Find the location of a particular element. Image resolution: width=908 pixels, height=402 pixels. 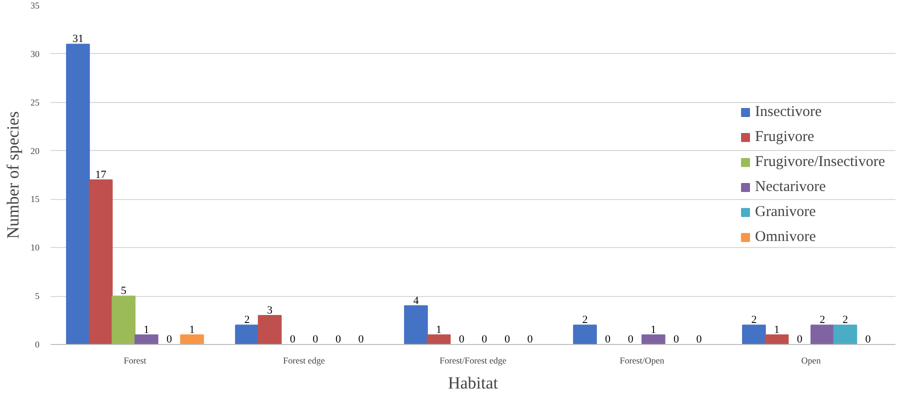

legend-label: Nectarivore is located at coordinates (790, 187).